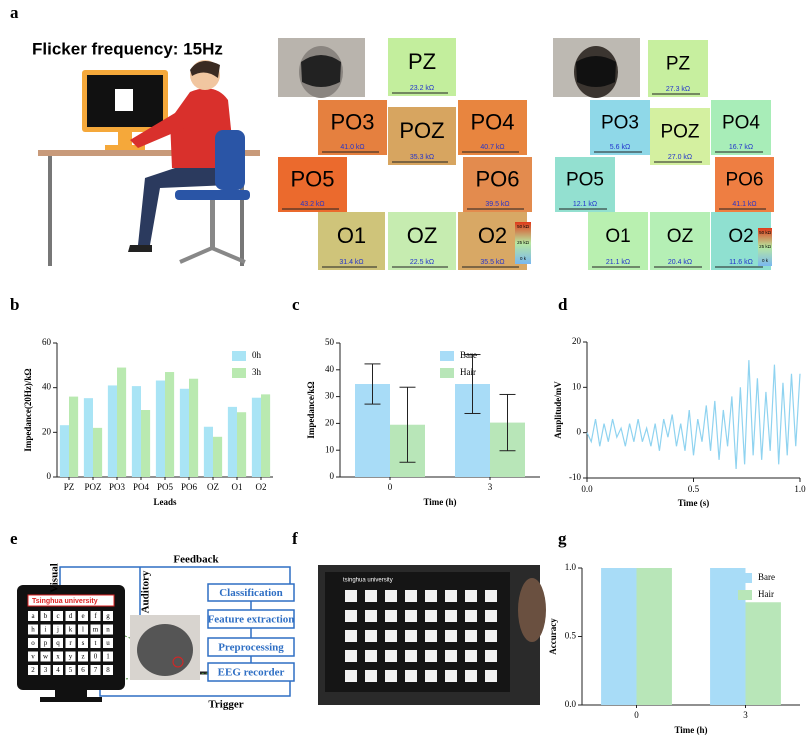 The width and height of the screenshot is (810, 738). I want to click on key-label: l, so click(83, 630).